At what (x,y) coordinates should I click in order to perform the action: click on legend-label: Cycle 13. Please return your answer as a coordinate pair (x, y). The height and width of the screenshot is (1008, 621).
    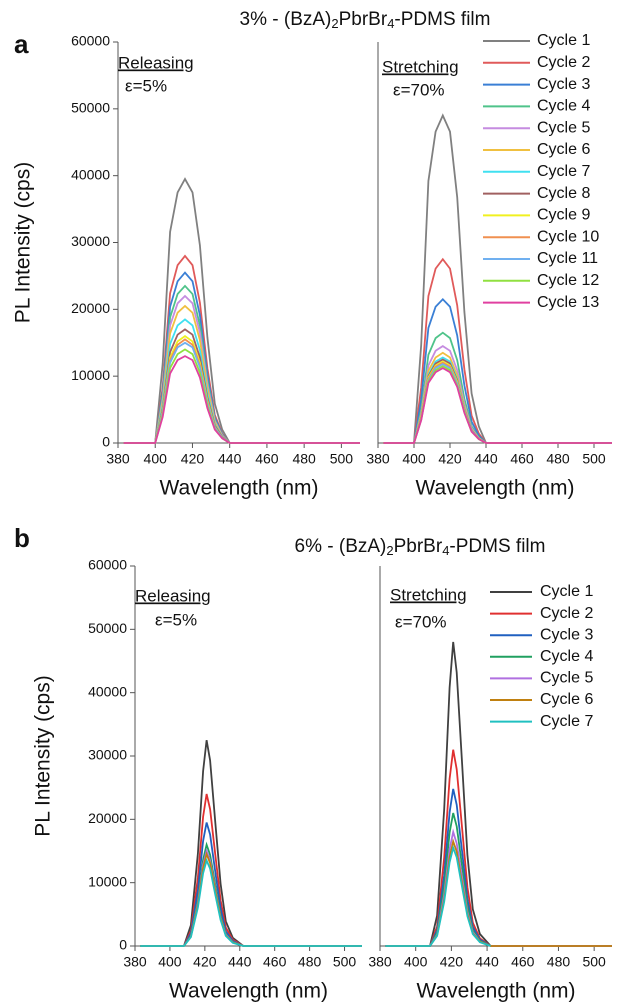
    Looking at the image, I should click on (568, 302).